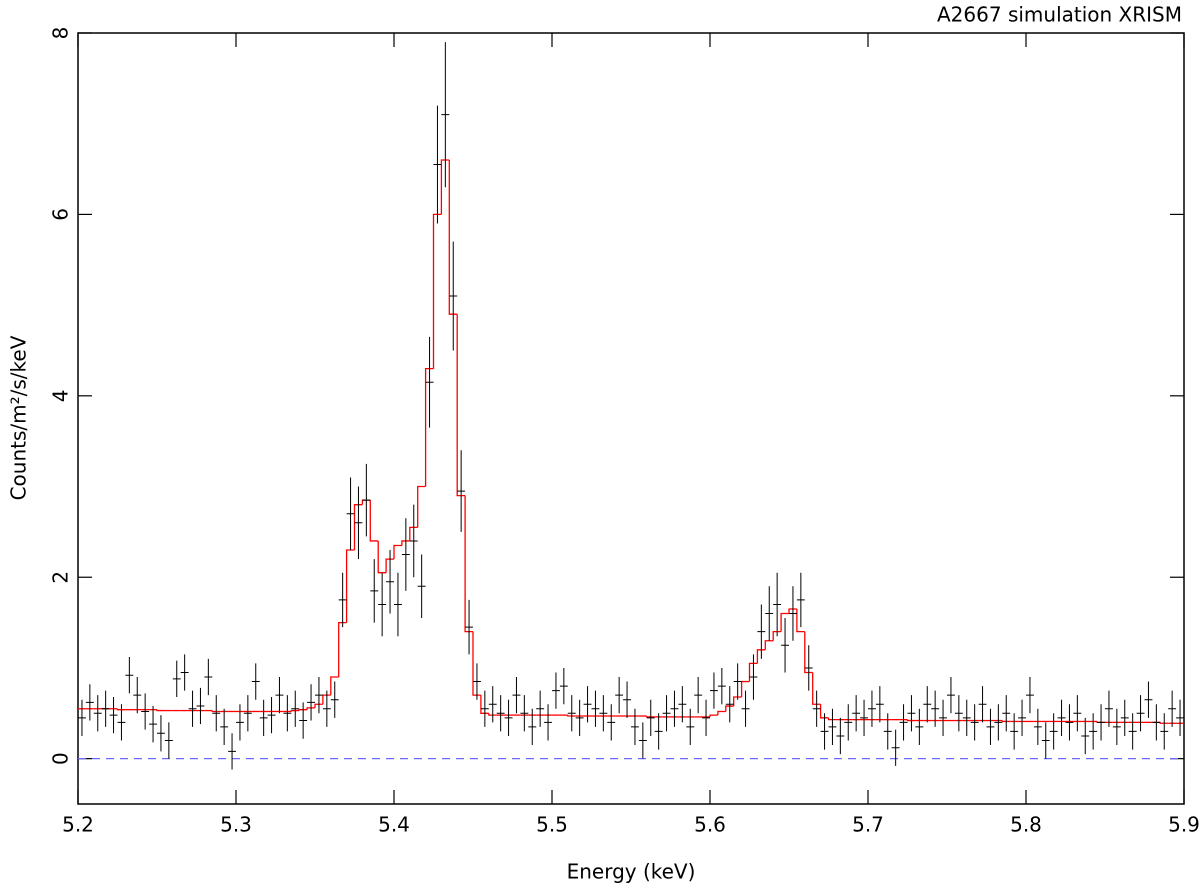  What do you see at coordinates (631, 872) in the screenshot?
I see `x-axis-label: Energy (keV)` at bounding box center [631, 872].